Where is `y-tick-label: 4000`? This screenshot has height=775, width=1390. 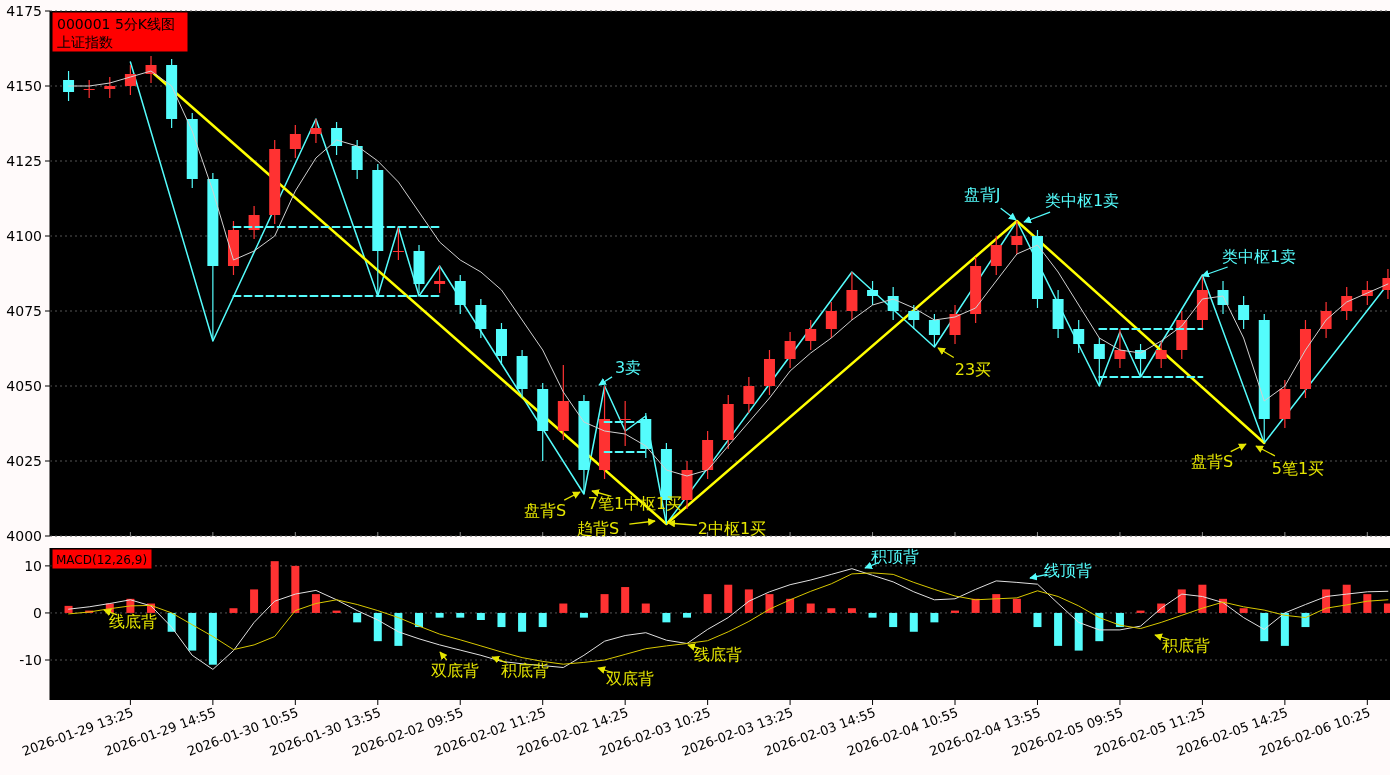 y-tick-label: 4000 is located at coordinates (24, 536).